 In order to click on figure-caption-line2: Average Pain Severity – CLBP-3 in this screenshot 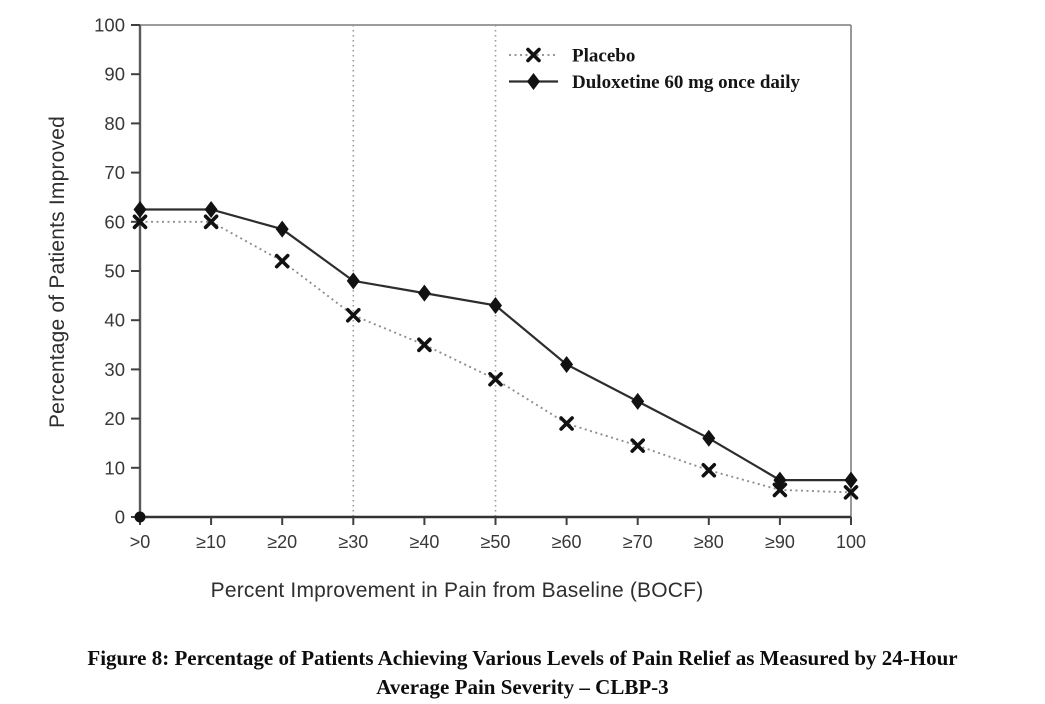, I will do `click(522, 687)`.